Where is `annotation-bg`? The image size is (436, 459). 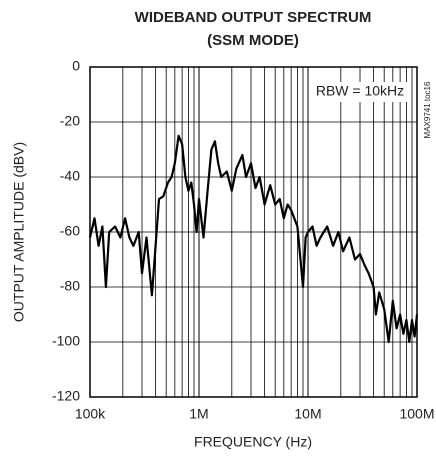
annotation-bg is located at coordinates (360, 92).